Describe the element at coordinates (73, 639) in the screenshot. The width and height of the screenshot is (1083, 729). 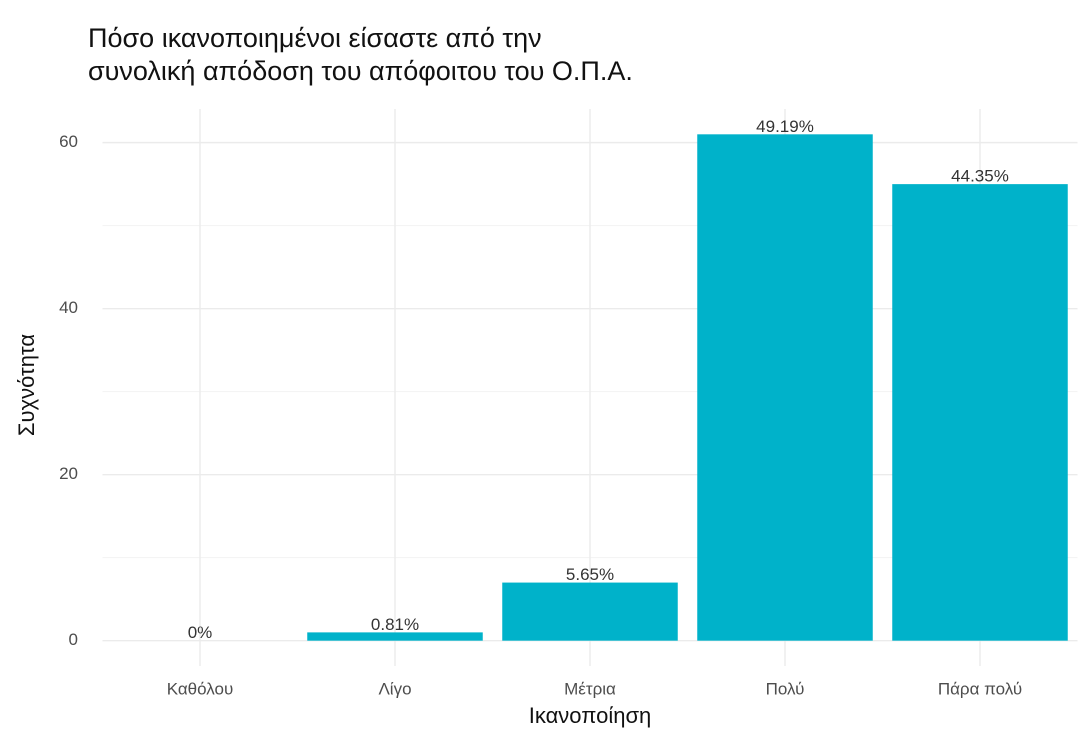
I see `y-tick-label: 0` at that location.